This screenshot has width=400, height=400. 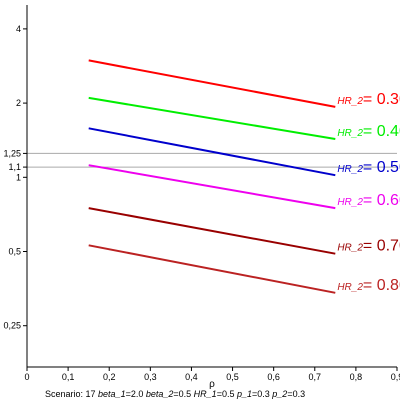 What do you see at coordinates (315, 377) in the screenshot?
I see `x-tick-label: 0,7` at bounding box center [315, 377].